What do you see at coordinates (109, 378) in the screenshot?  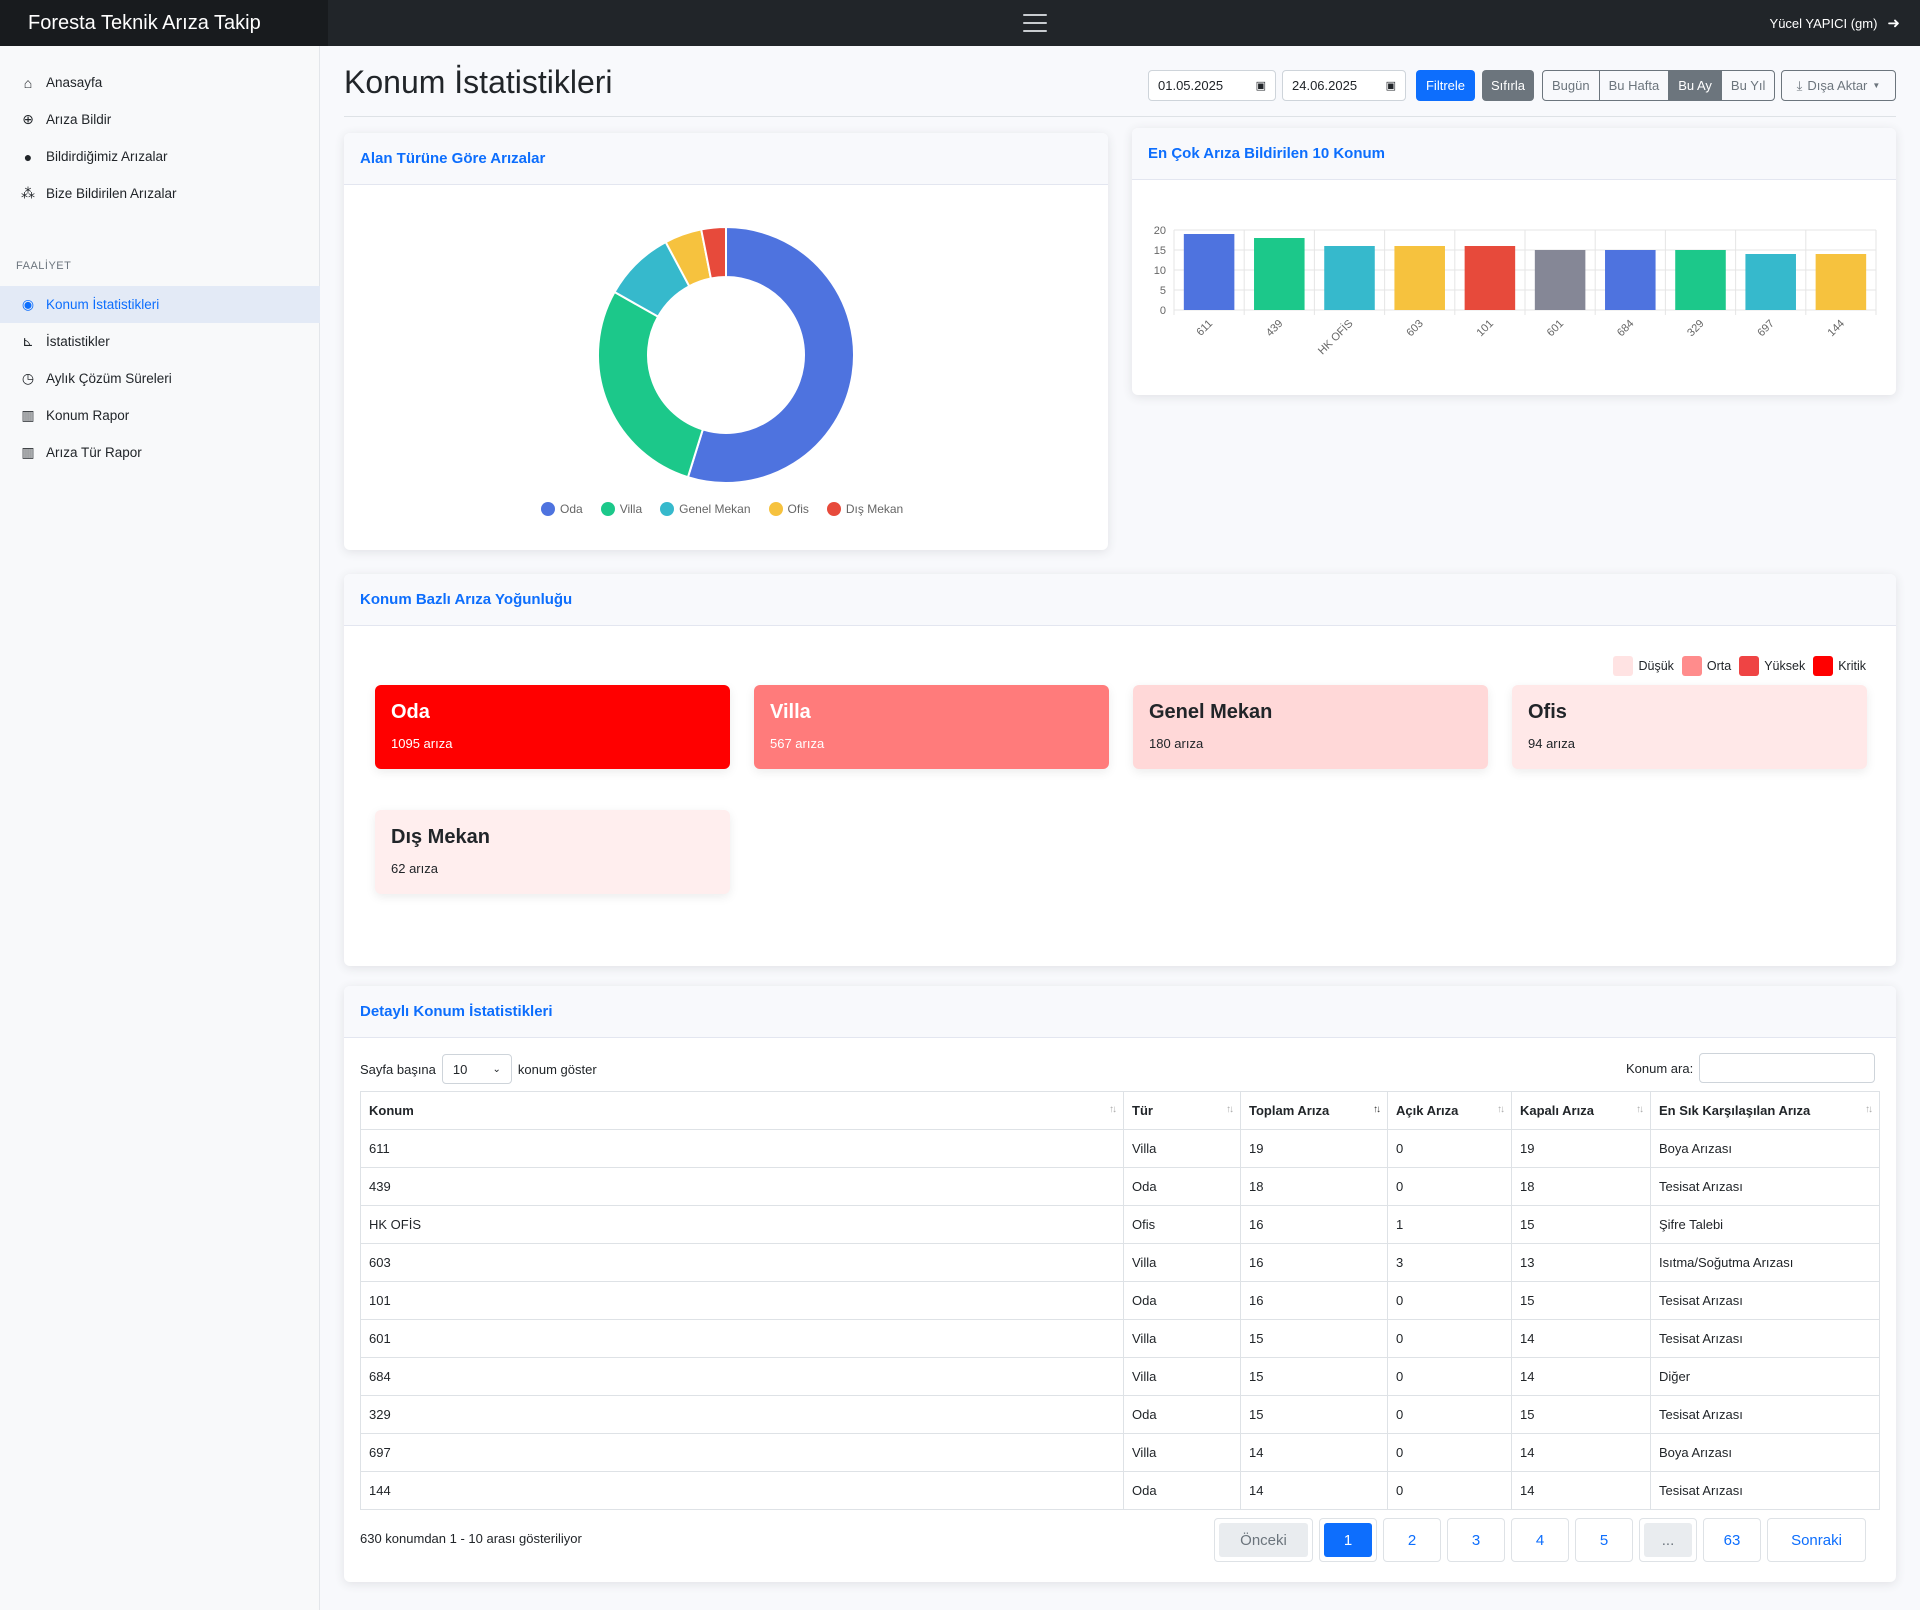 I see `sidebar-item-label: Aylık Çözüm Süreleri` at bounding box center [109, 378].